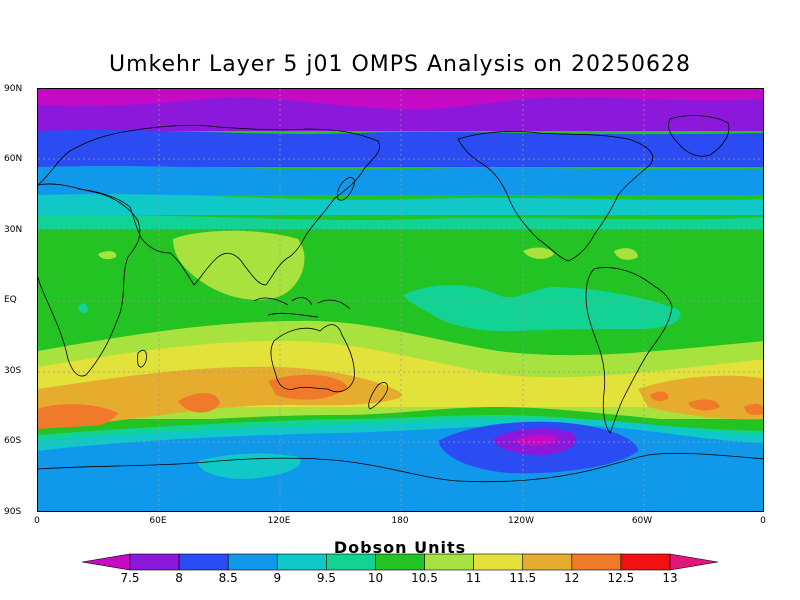 The image size is (800, 600). Describe the element at coordinates (142, 358) in the screenshot. I see `coast-madagascar` at that location.